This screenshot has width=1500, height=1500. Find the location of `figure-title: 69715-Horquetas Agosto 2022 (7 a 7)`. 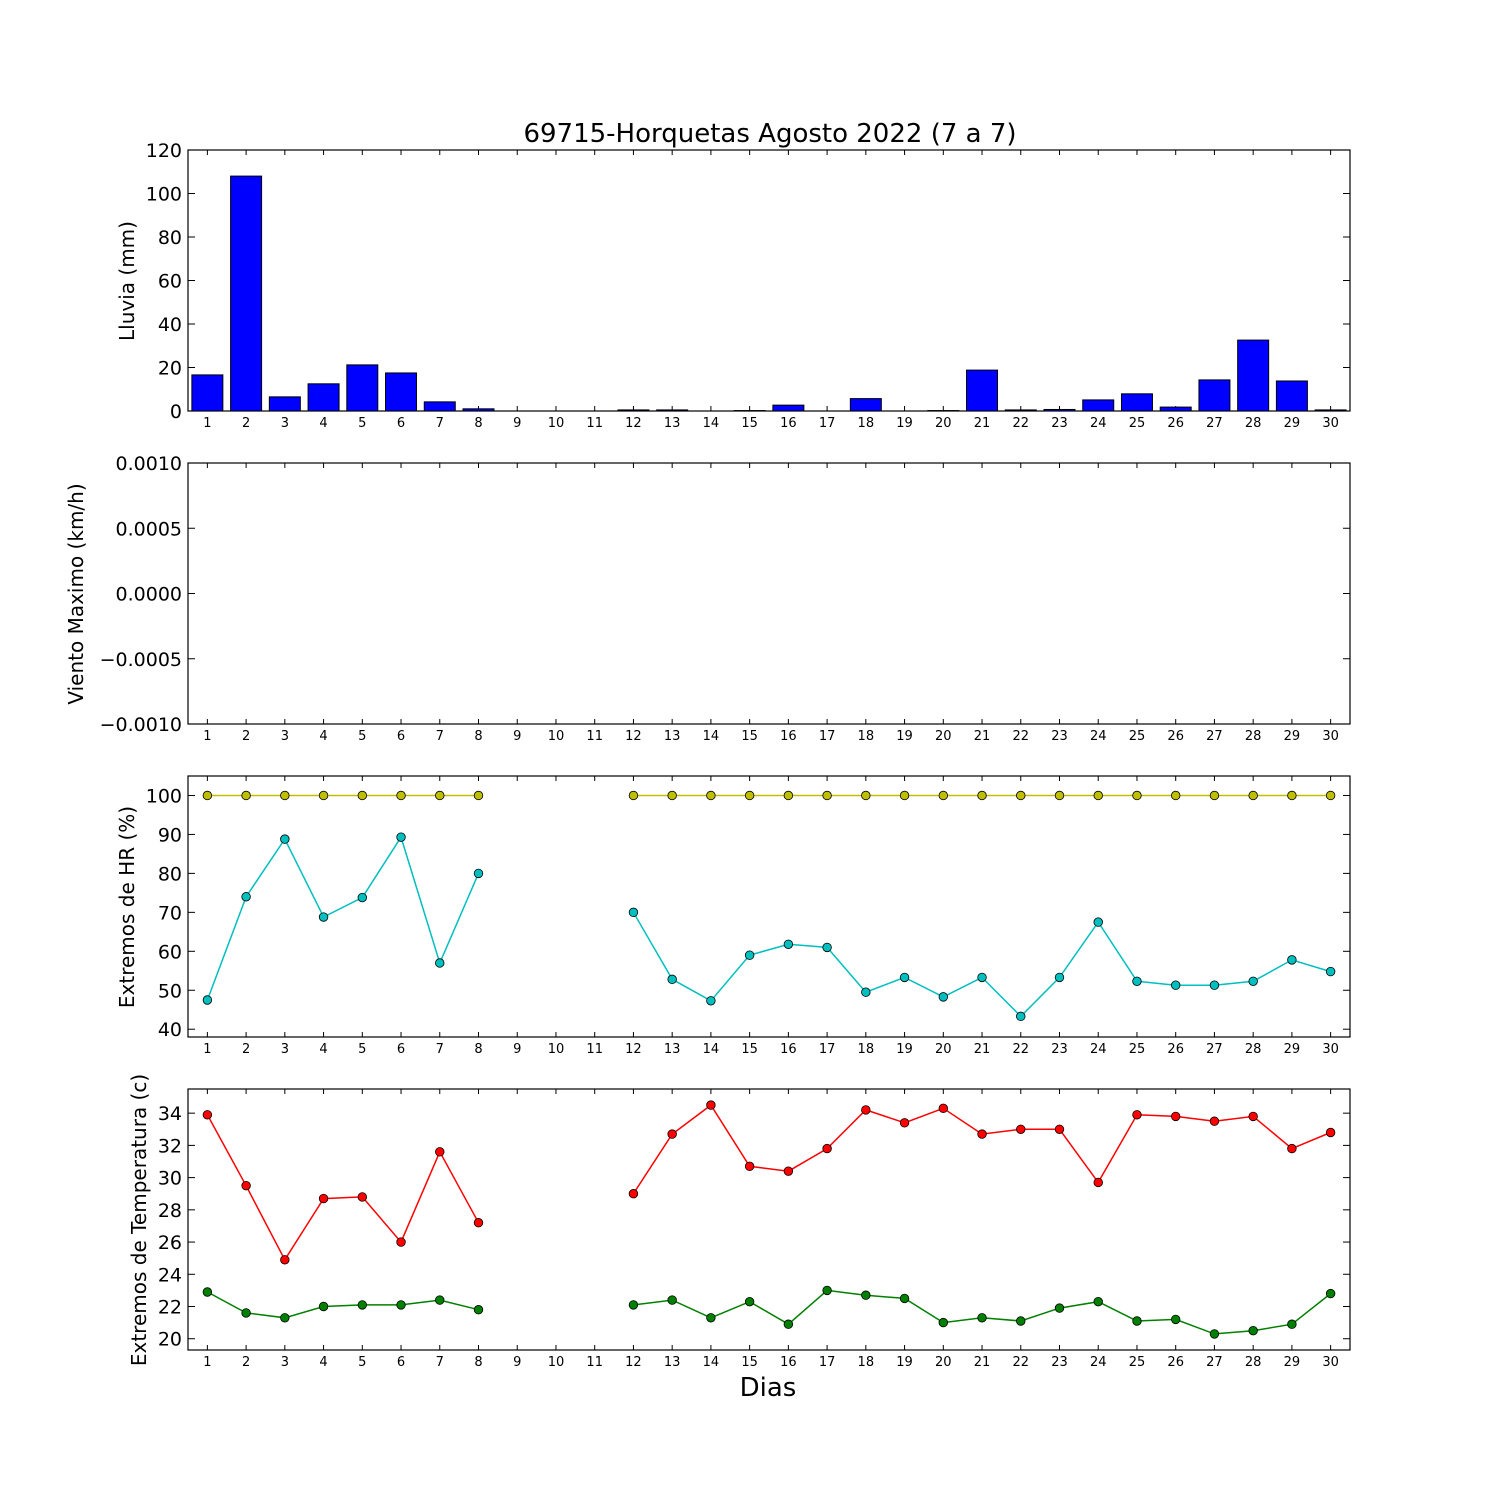

figure-title: 69715-Horquetas Agosto 2022 (7 a 7) is located at coordinates (769, 134).